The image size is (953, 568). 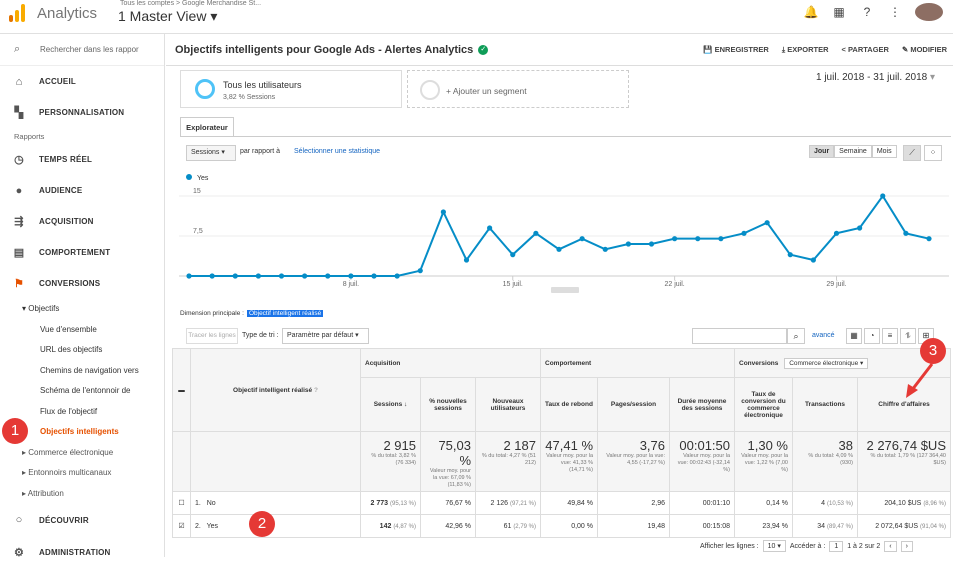 I want to click on dimension-value: Objectif intelligent réalisé, so click(x=285, y=313).